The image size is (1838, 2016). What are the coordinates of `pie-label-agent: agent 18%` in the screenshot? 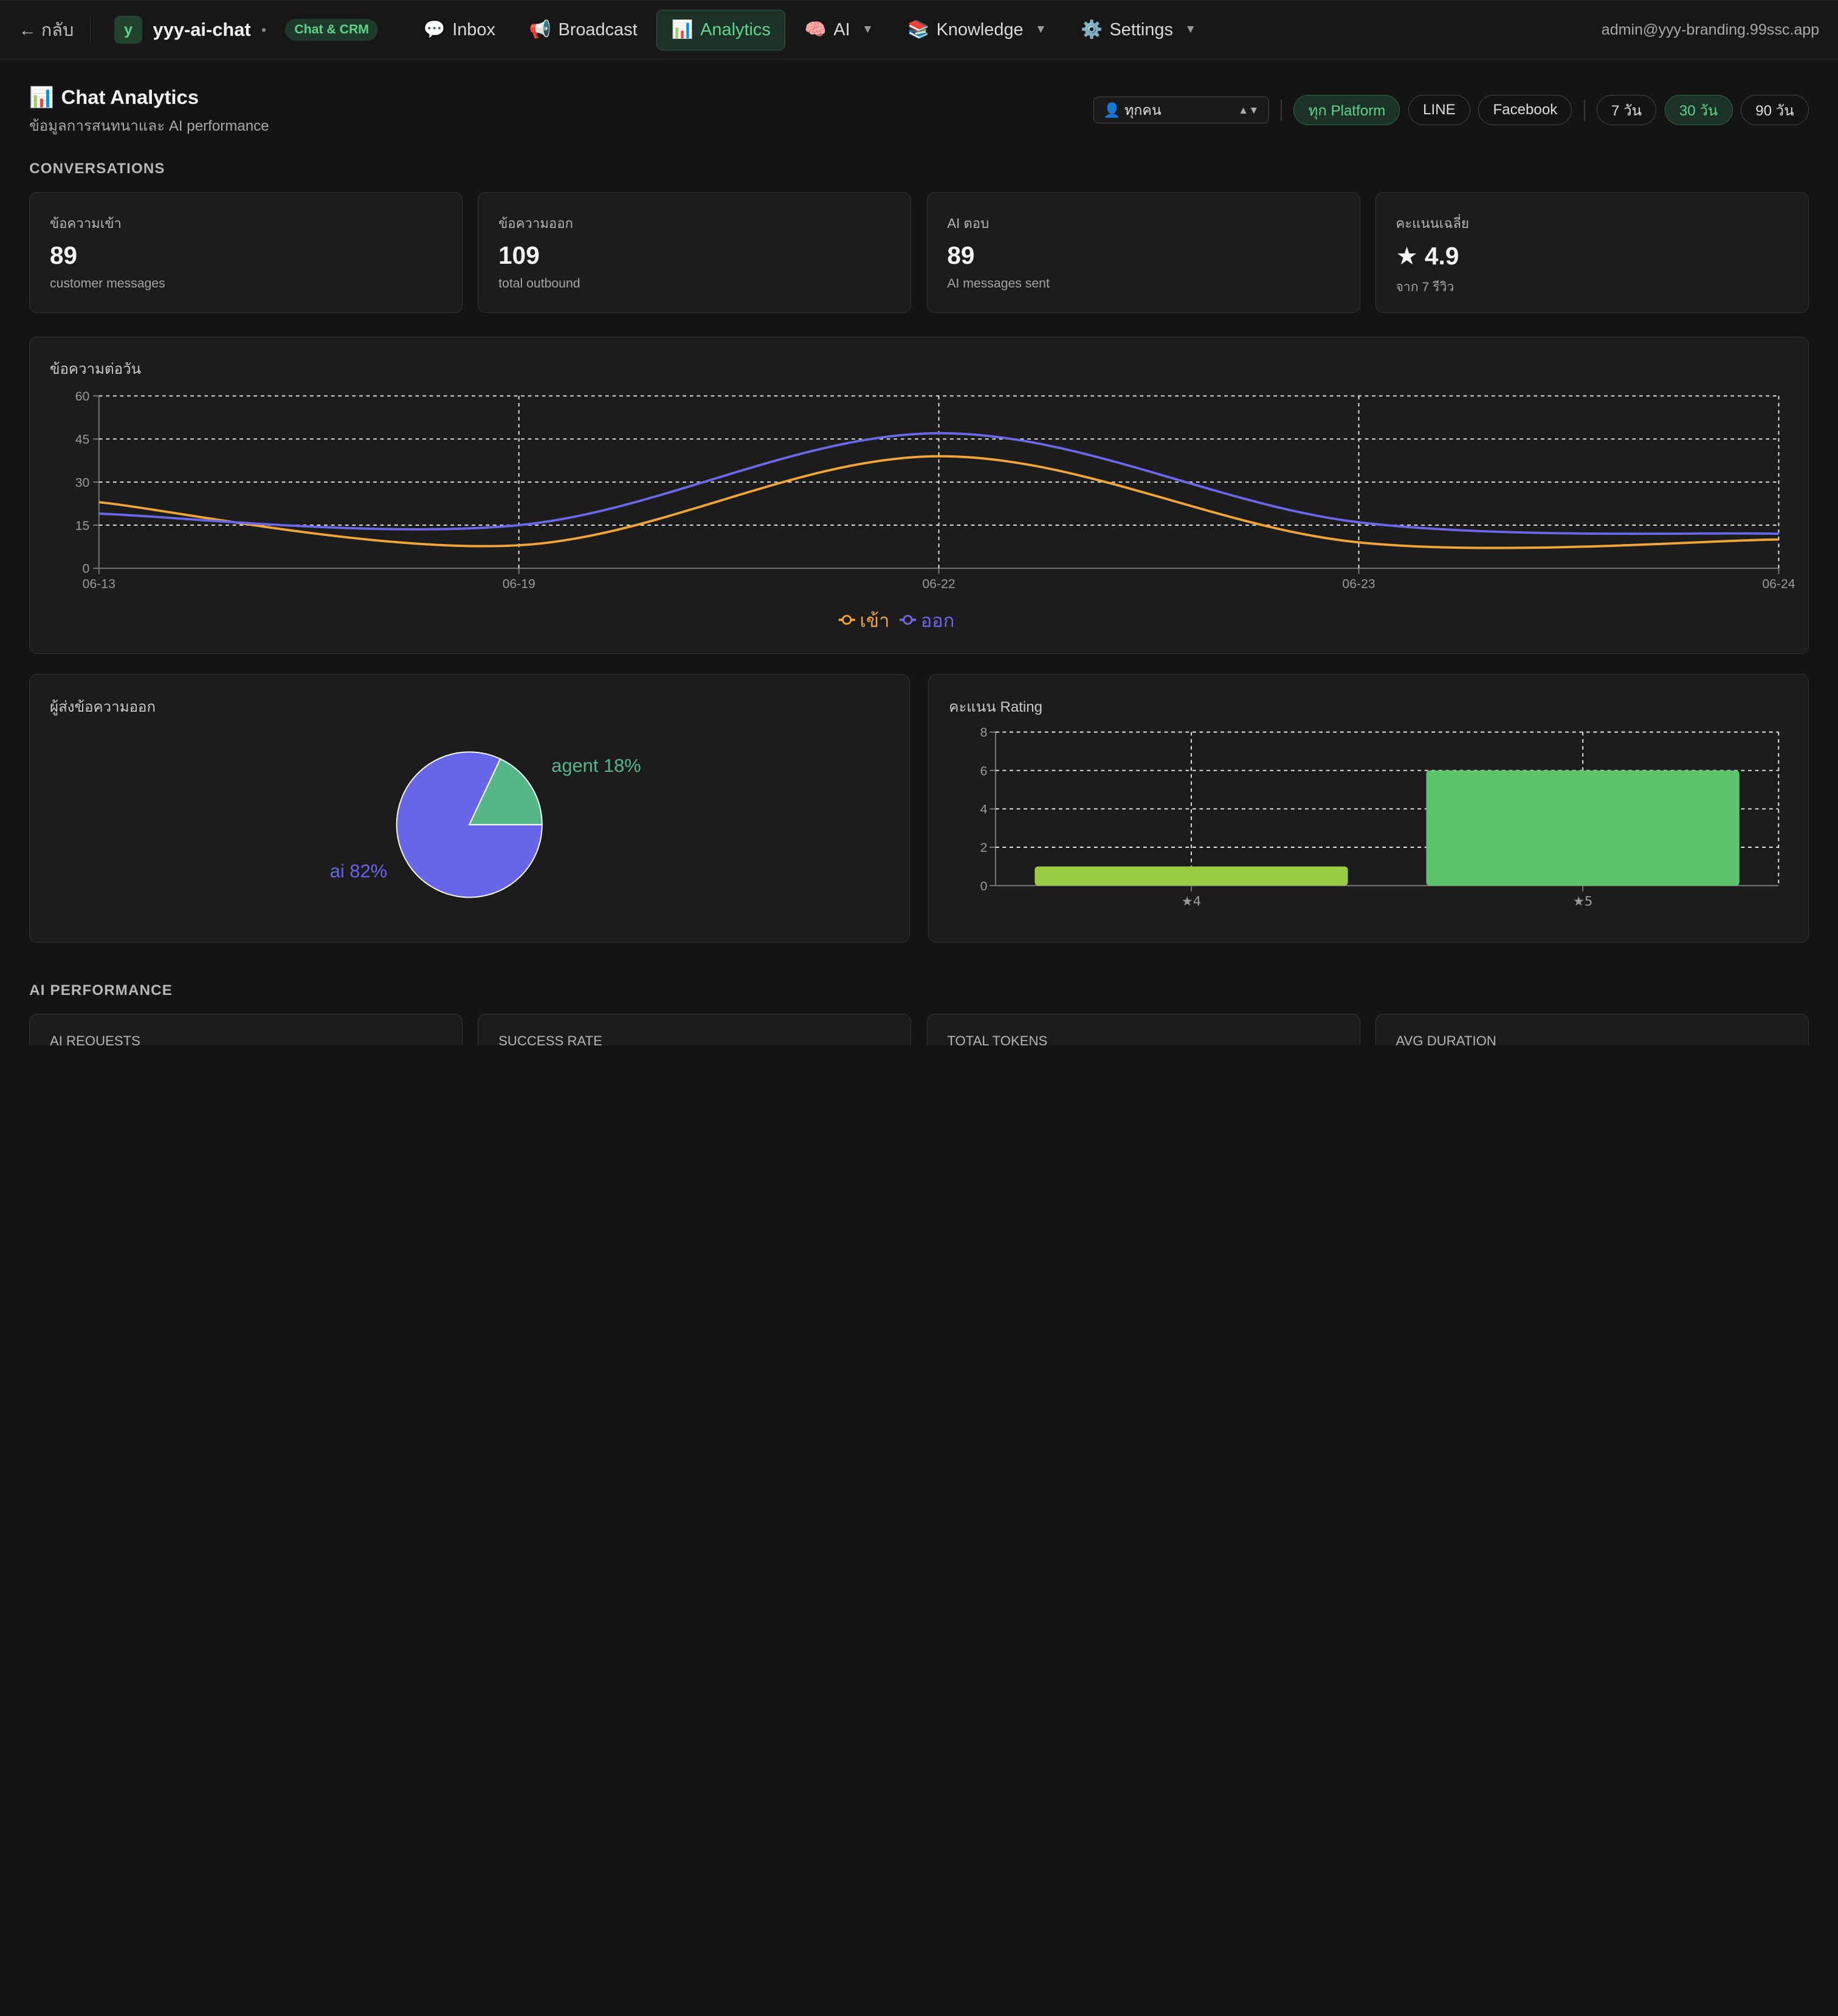 It's located at (596, 765).